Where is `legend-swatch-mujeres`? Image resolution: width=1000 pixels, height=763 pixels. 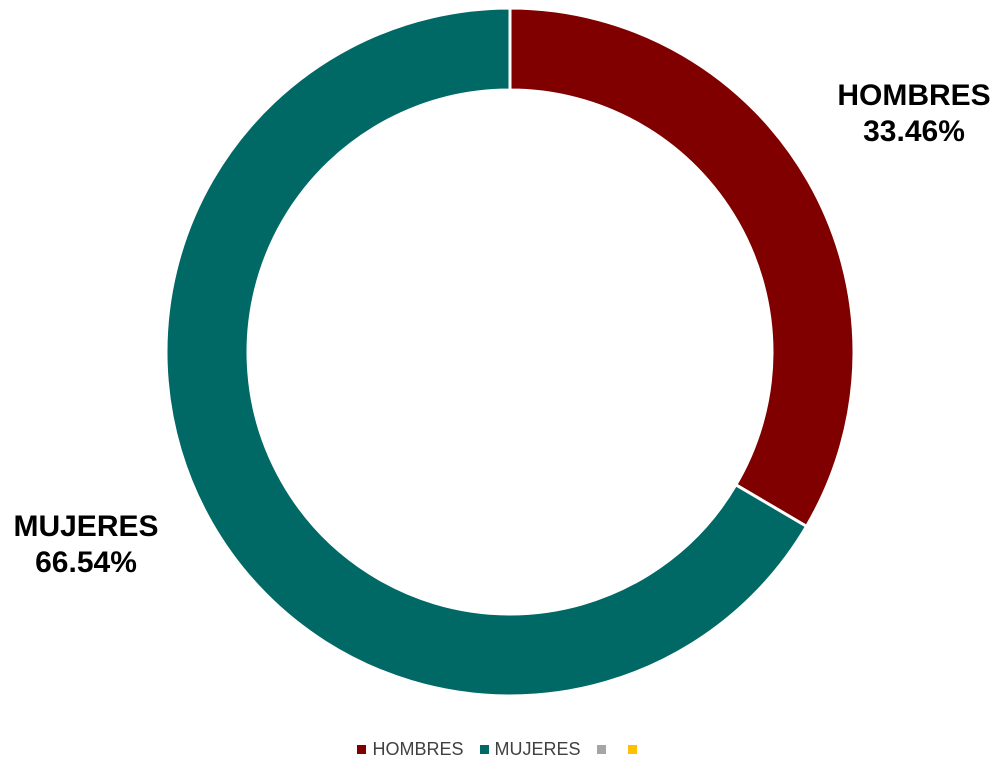
legend-swatch-mujeres is located at coordinates (484, 749).